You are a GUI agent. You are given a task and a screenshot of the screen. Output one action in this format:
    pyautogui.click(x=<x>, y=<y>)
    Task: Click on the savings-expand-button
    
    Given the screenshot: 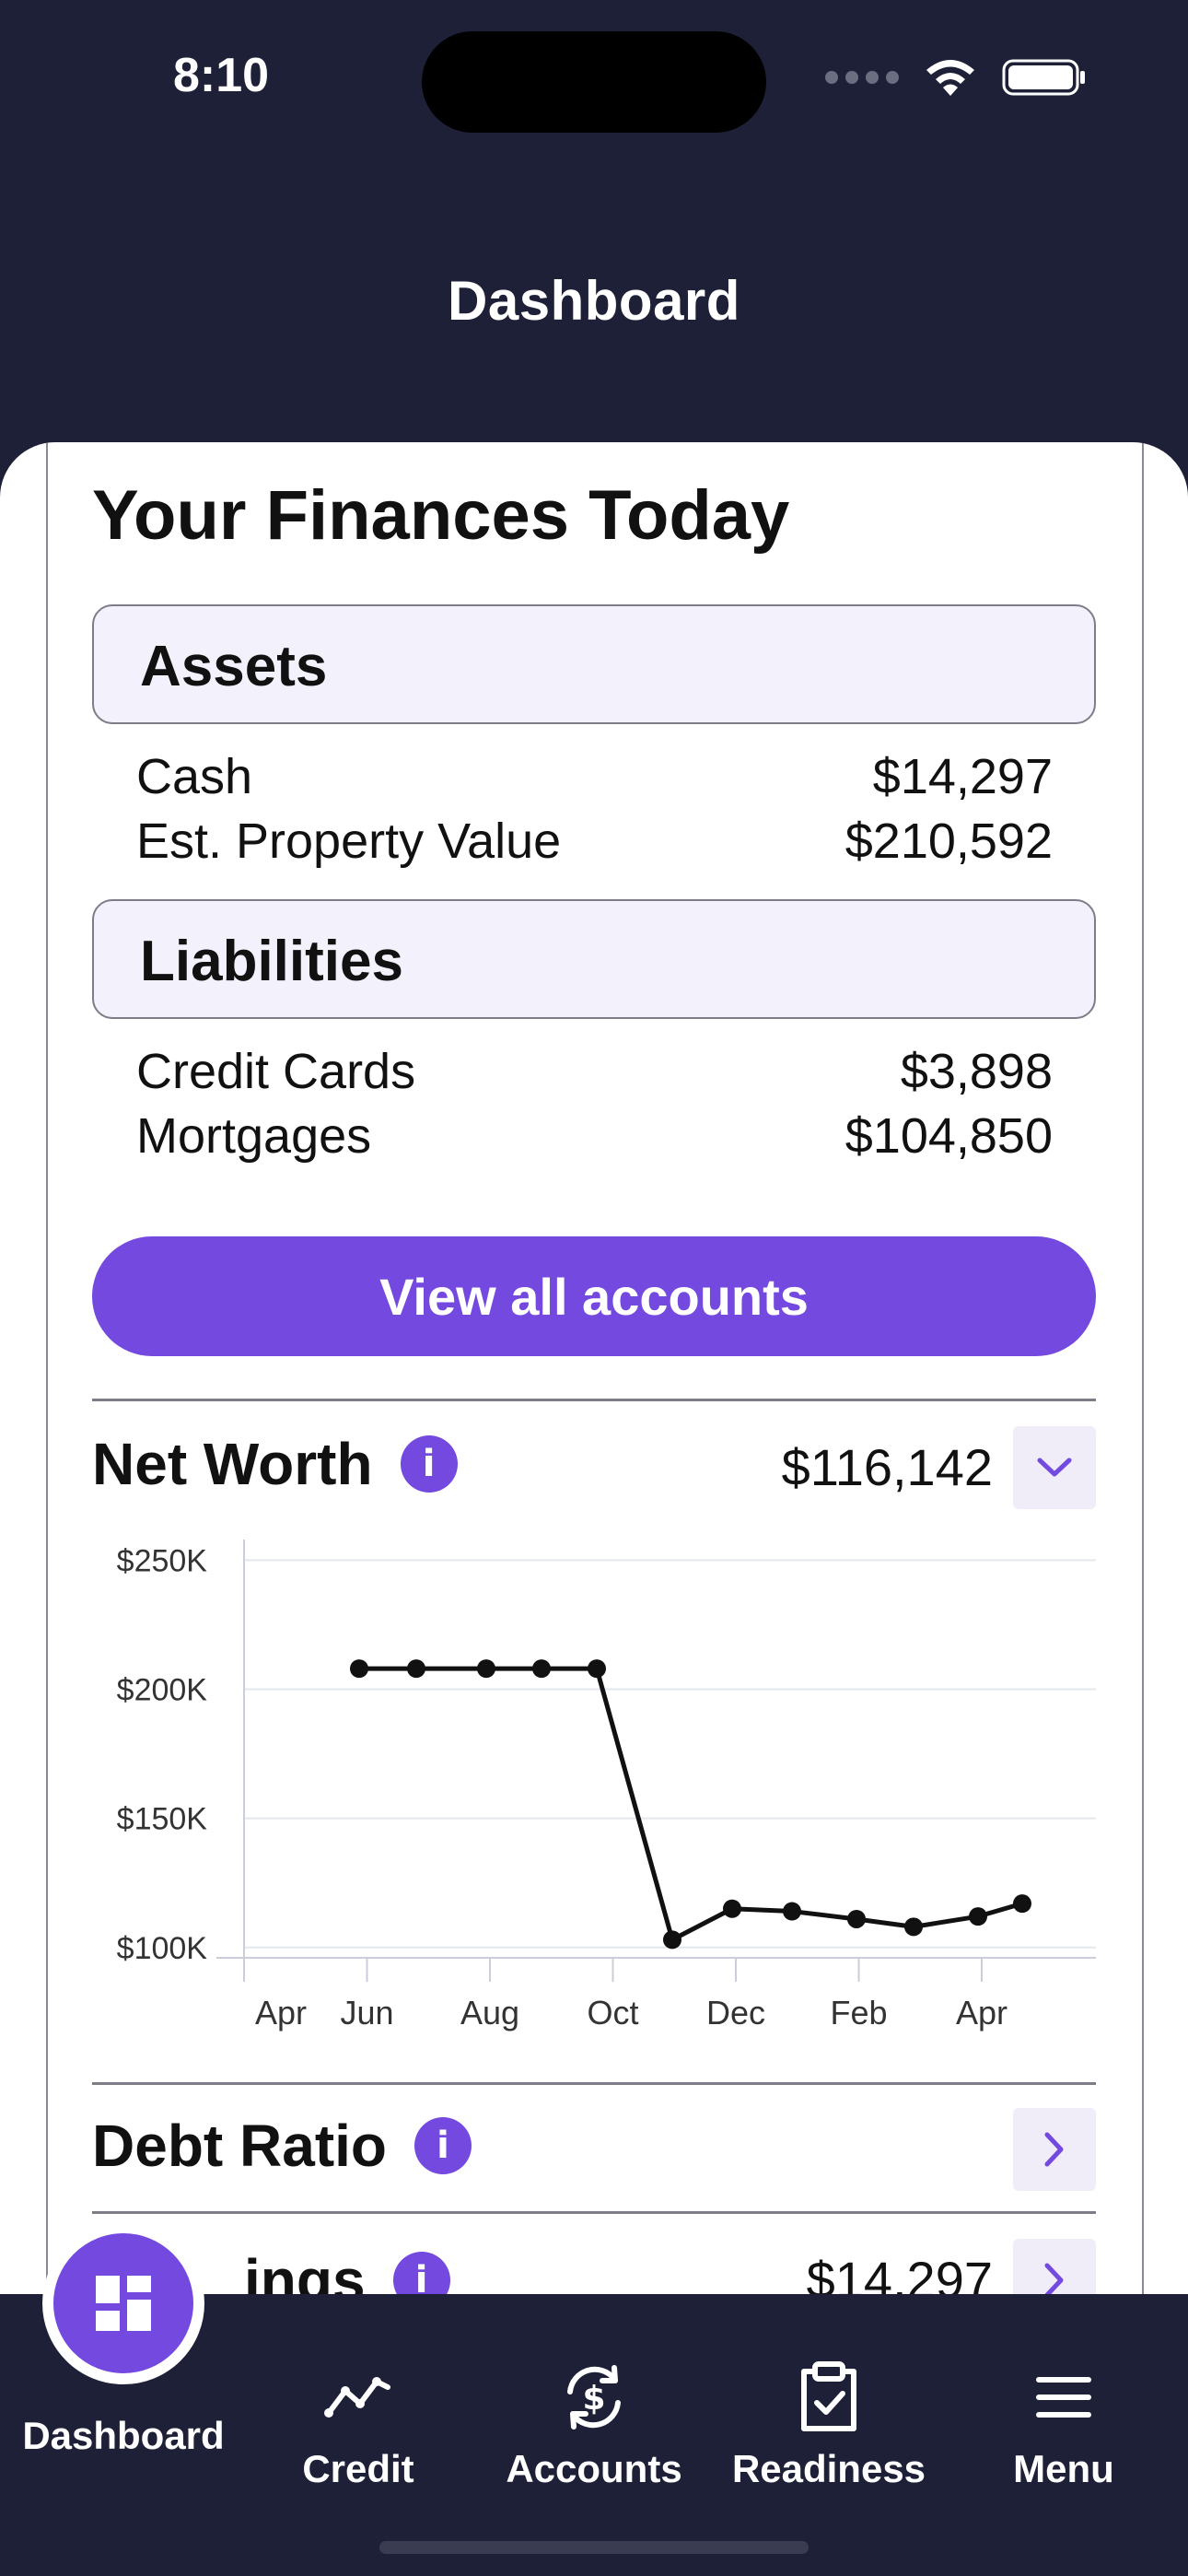 What is the action you would take?
    pyautogui.click(x=1054, y=2266)
    